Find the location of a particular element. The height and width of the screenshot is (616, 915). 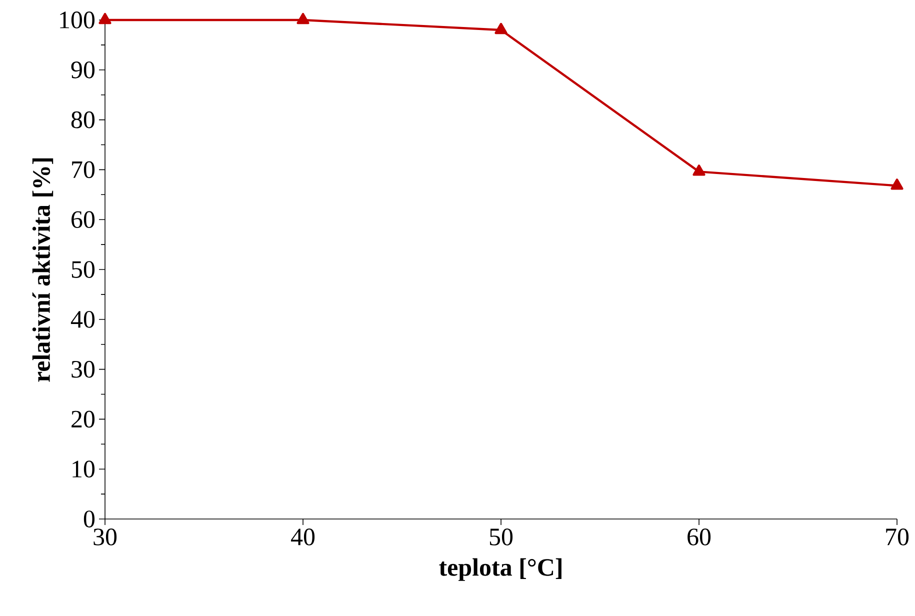

y-tick-label: 100 is located at coordinates (77, 20).